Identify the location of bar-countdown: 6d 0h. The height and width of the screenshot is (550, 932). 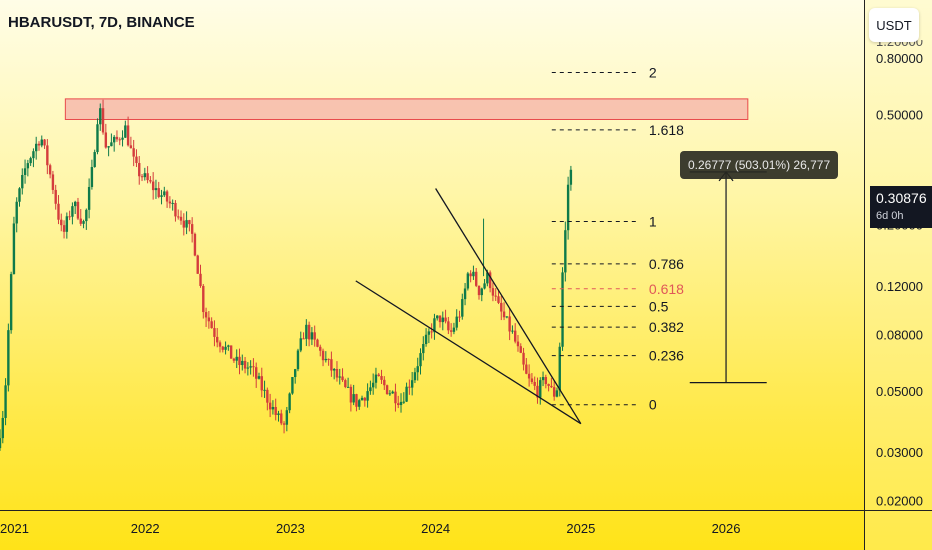
(890, 216).